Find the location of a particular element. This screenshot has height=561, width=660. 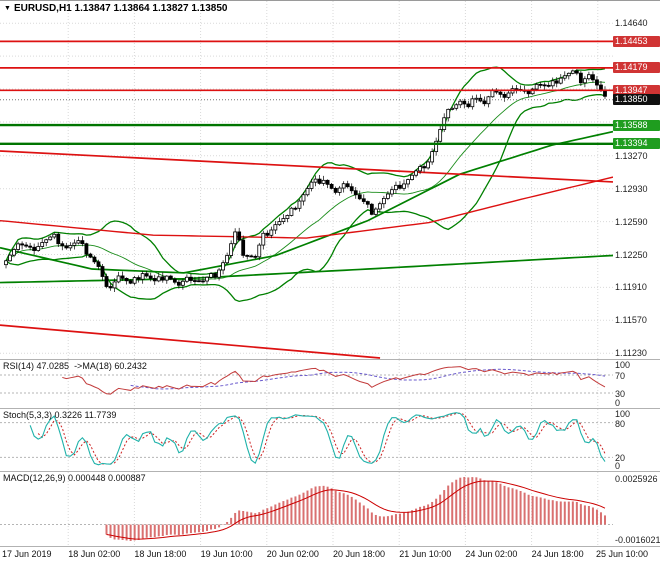

stoch-scale-label: 20 is located at coordinates (620, 458).